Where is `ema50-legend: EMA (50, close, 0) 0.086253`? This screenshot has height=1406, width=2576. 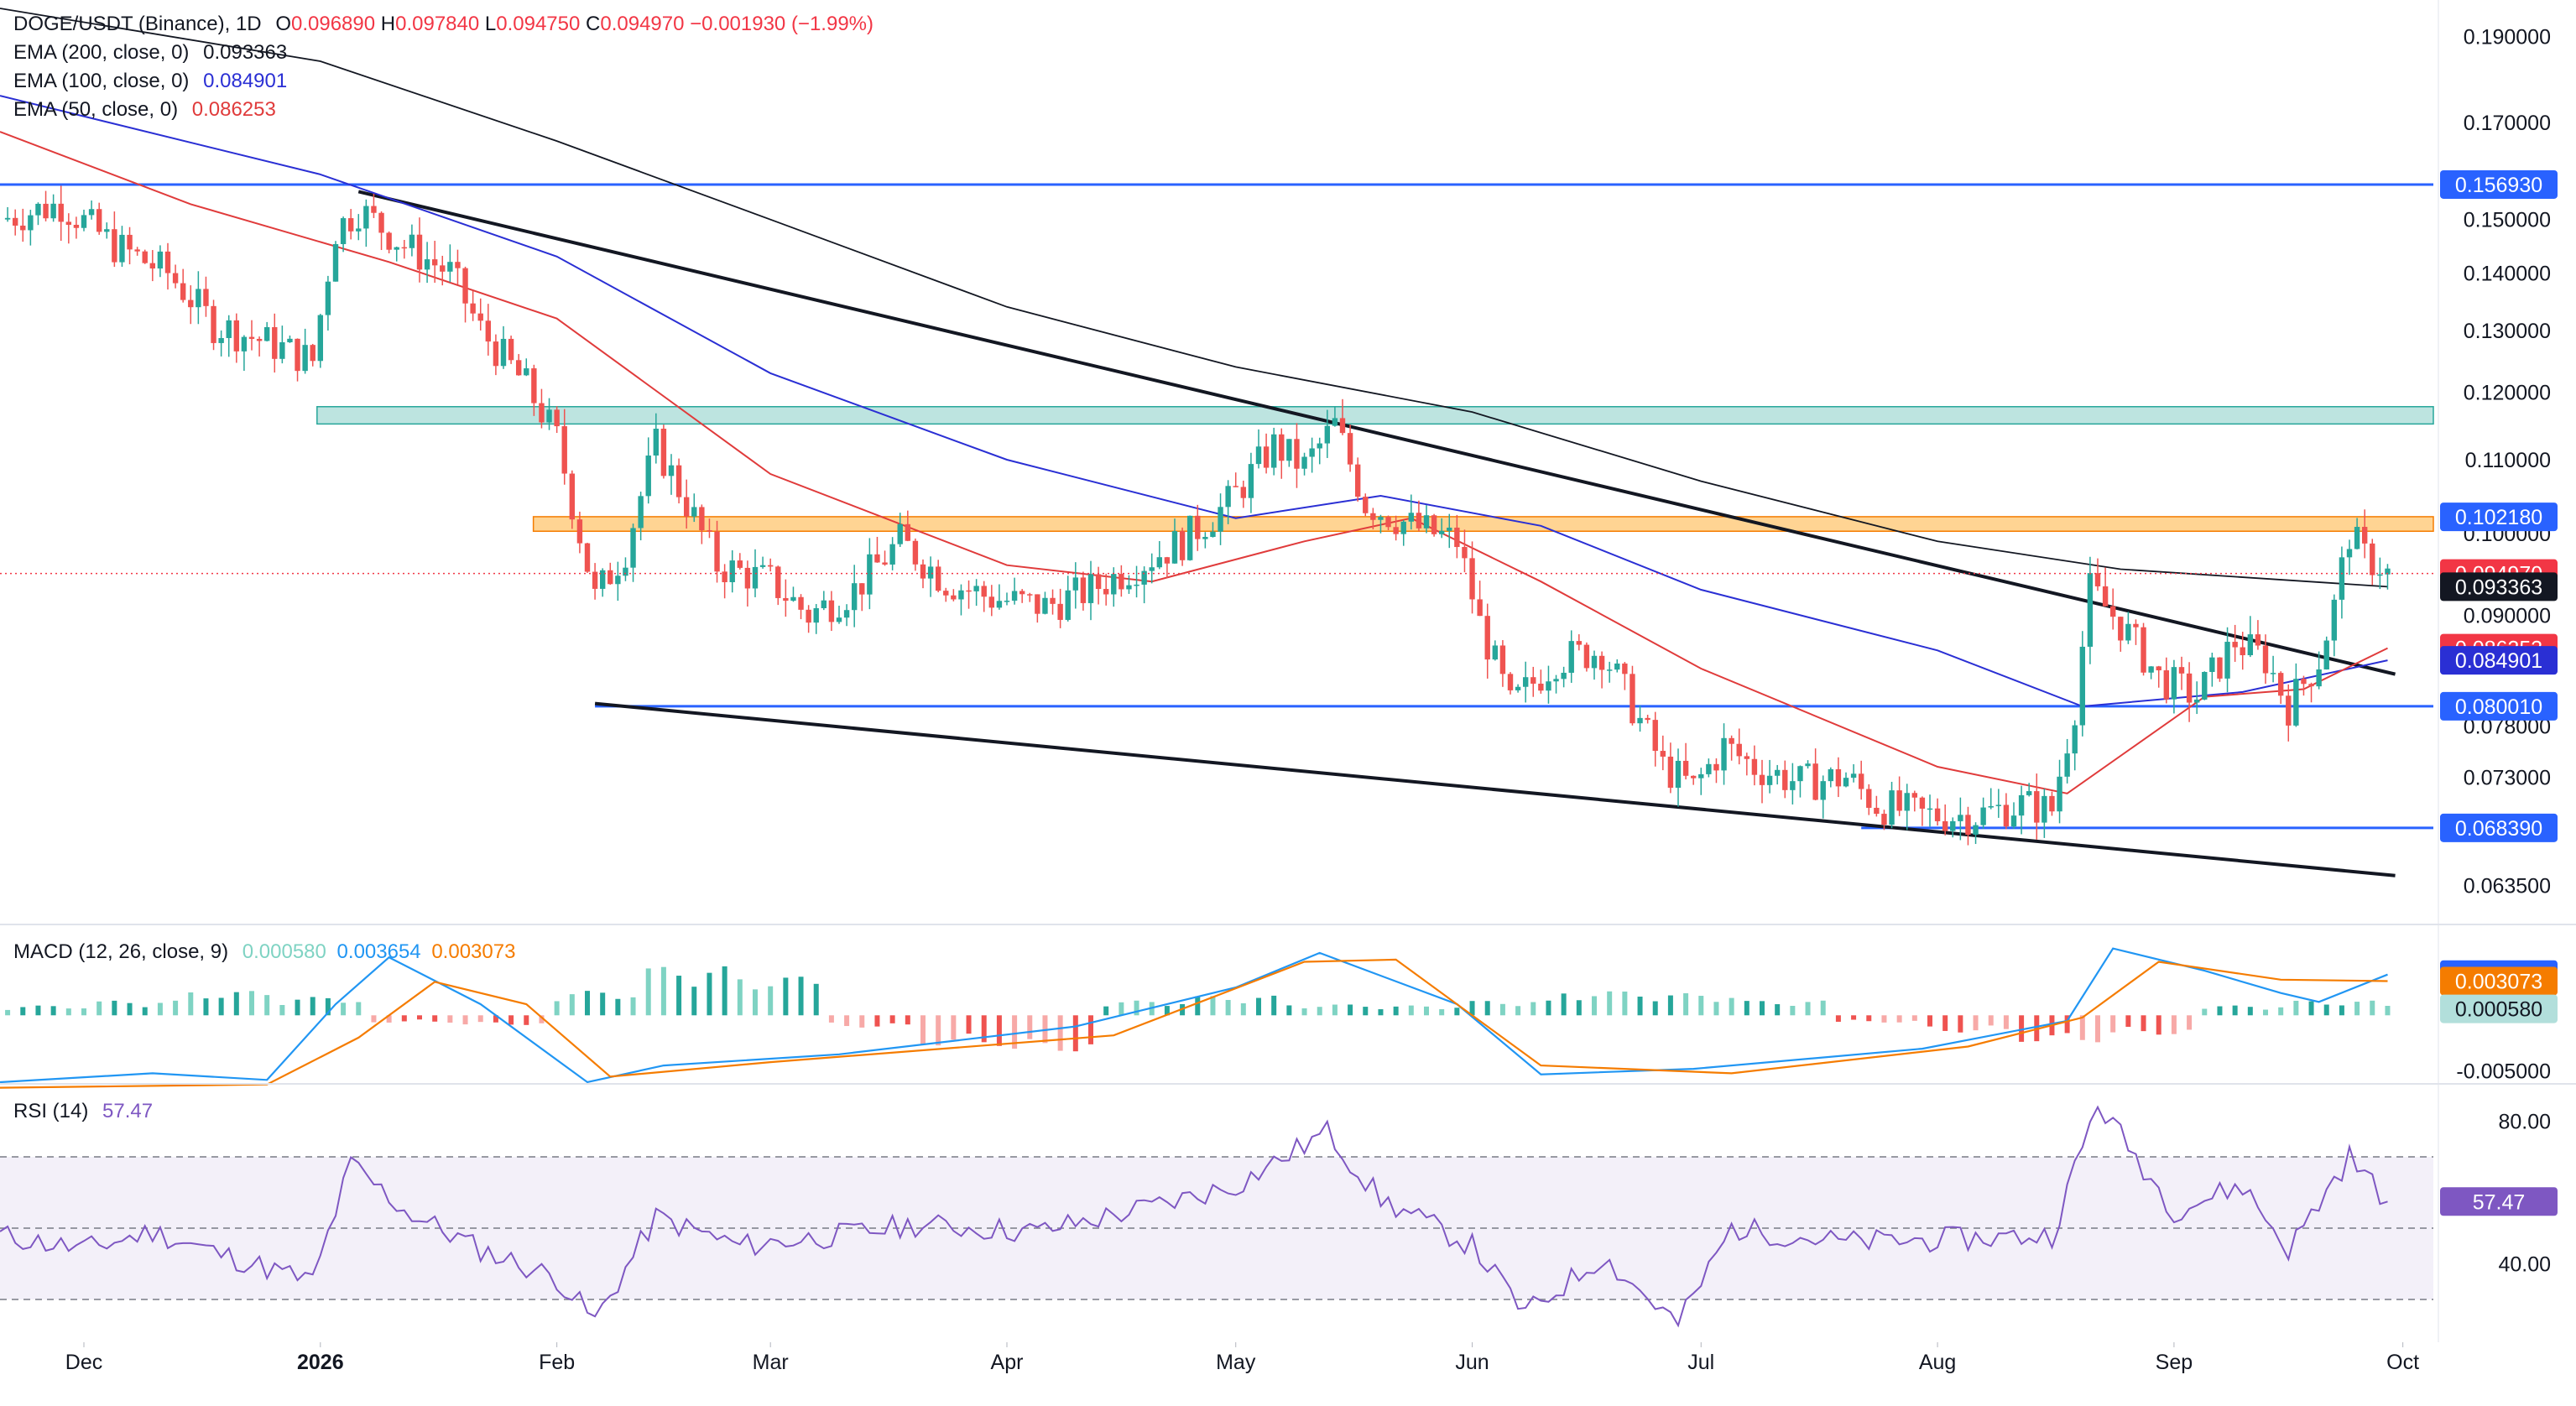
ema50-legend: EMA (50, close, 0) 0.086253 is located at coordinates (148, 110).